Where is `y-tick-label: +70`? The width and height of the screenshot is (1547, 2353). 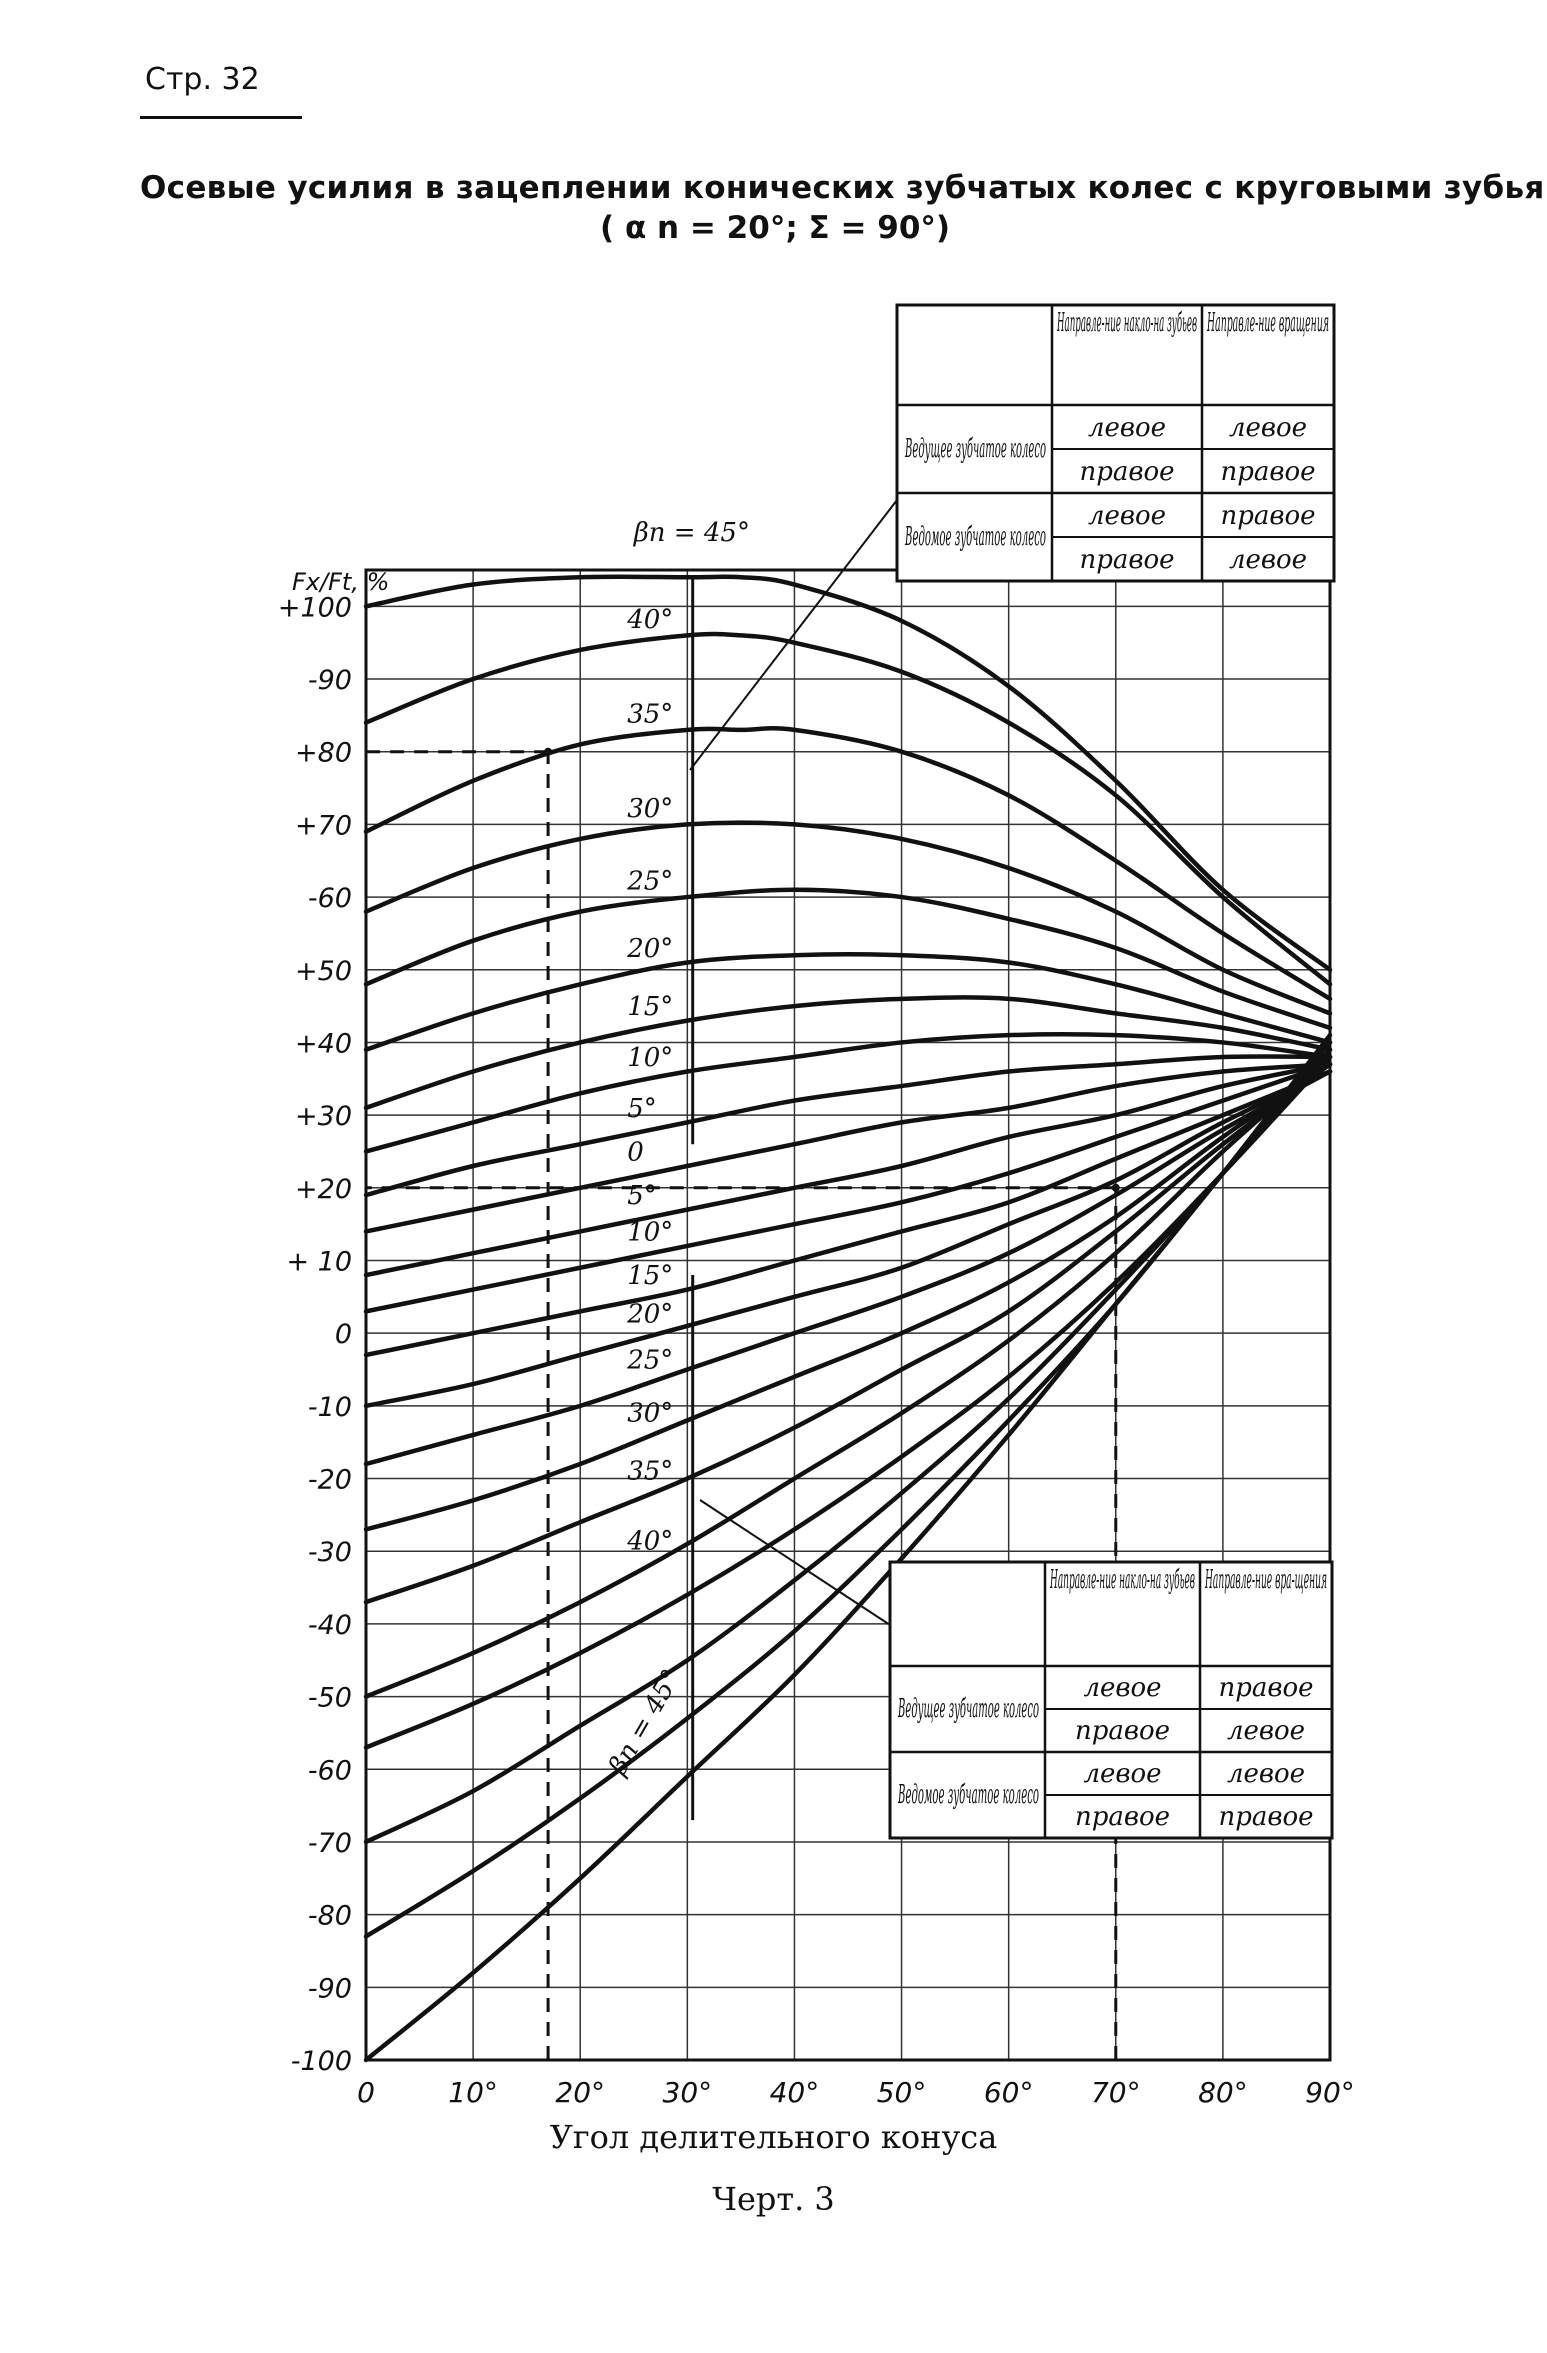
y-tick-label: +70 is located at coordinates (323, 825).